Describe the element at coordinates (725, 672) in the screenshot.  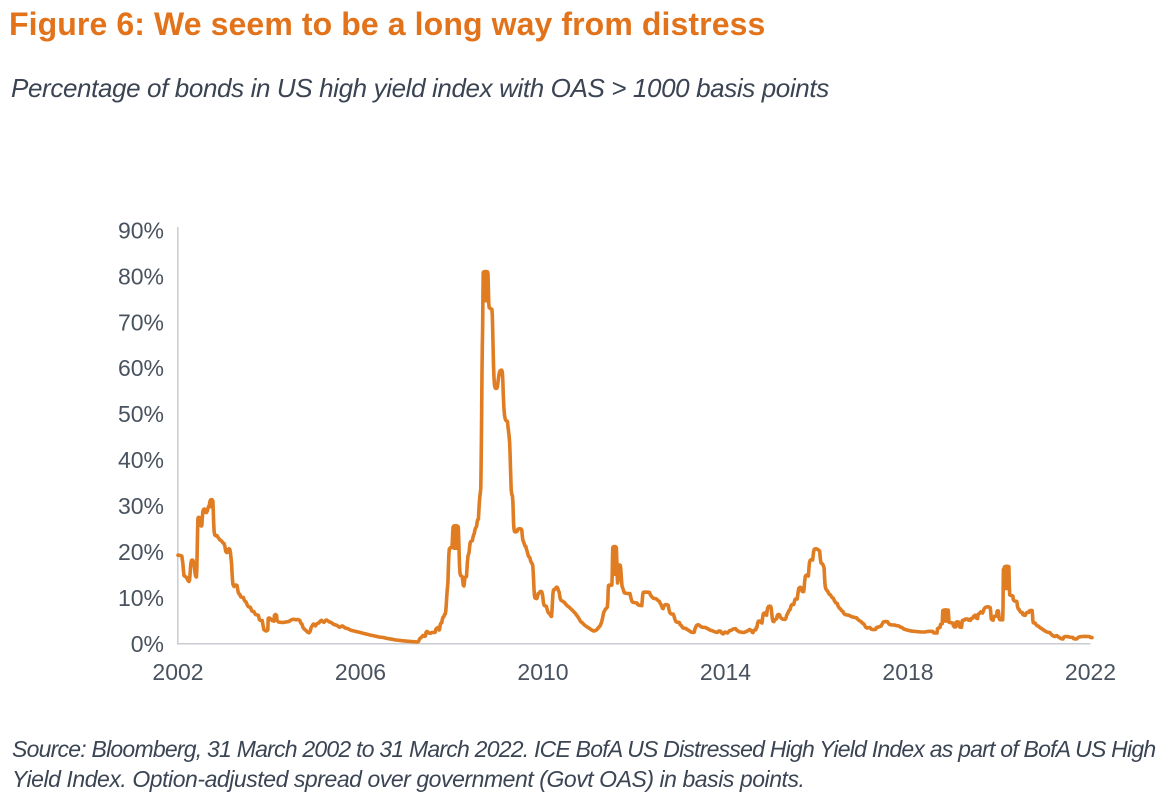
I see `svg-text: 2014` at that location.